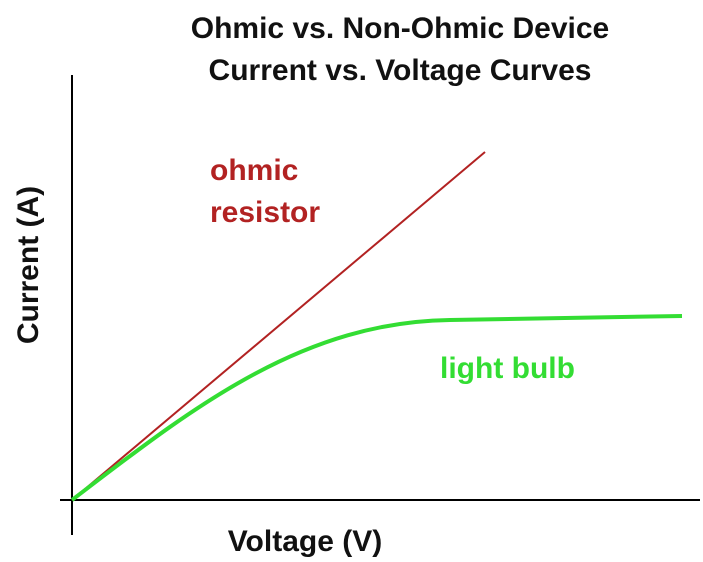 The height and width of the screenshot is (562, 703). I want to click on curve-label: resistor, so click(265, 212).